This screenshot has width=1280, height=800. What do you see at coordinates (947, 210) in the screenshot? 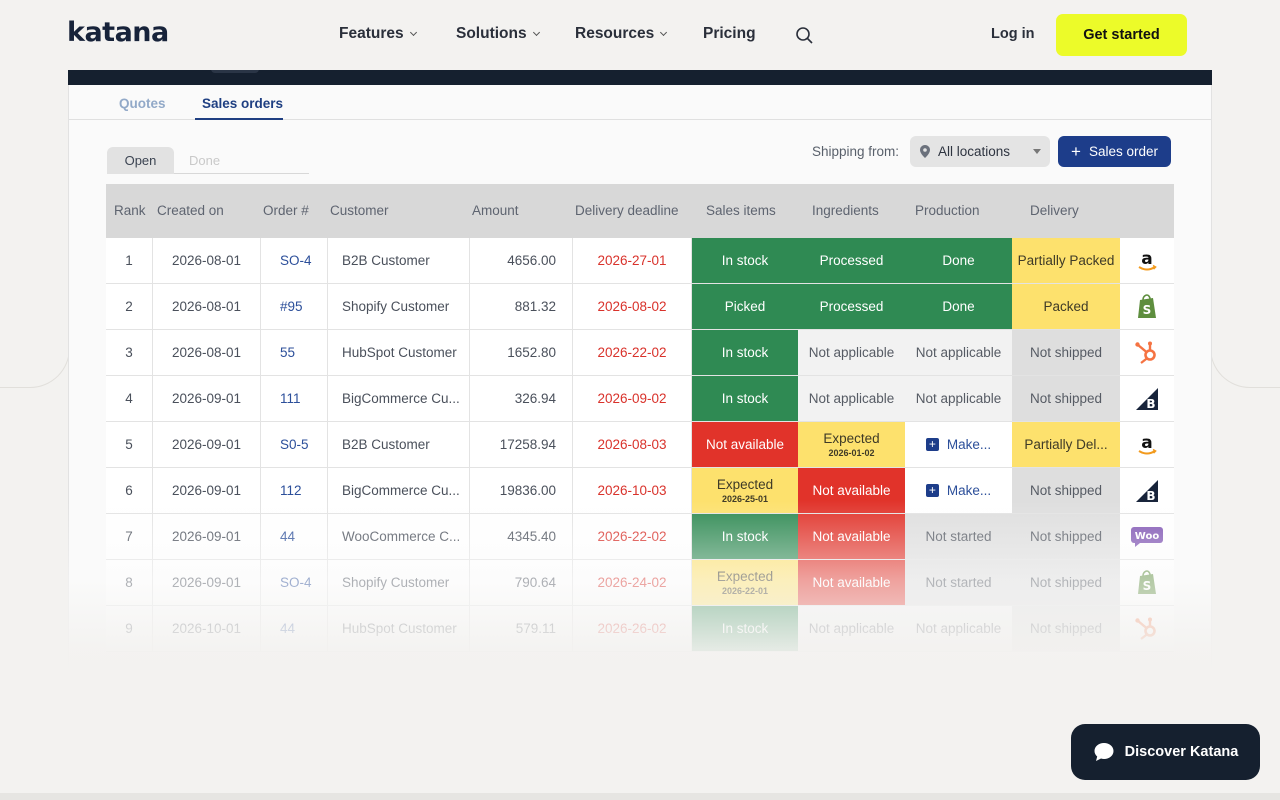
I see `column-header-production: Production` at bounding box center [947, 210].